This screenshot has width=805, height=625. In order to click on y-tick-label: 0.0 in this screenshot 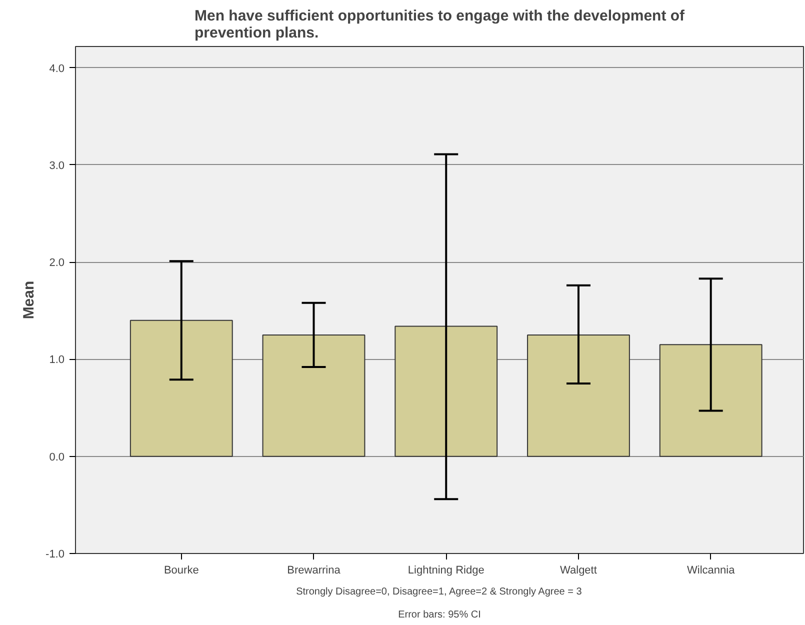, I will do `click(57, 457)`.